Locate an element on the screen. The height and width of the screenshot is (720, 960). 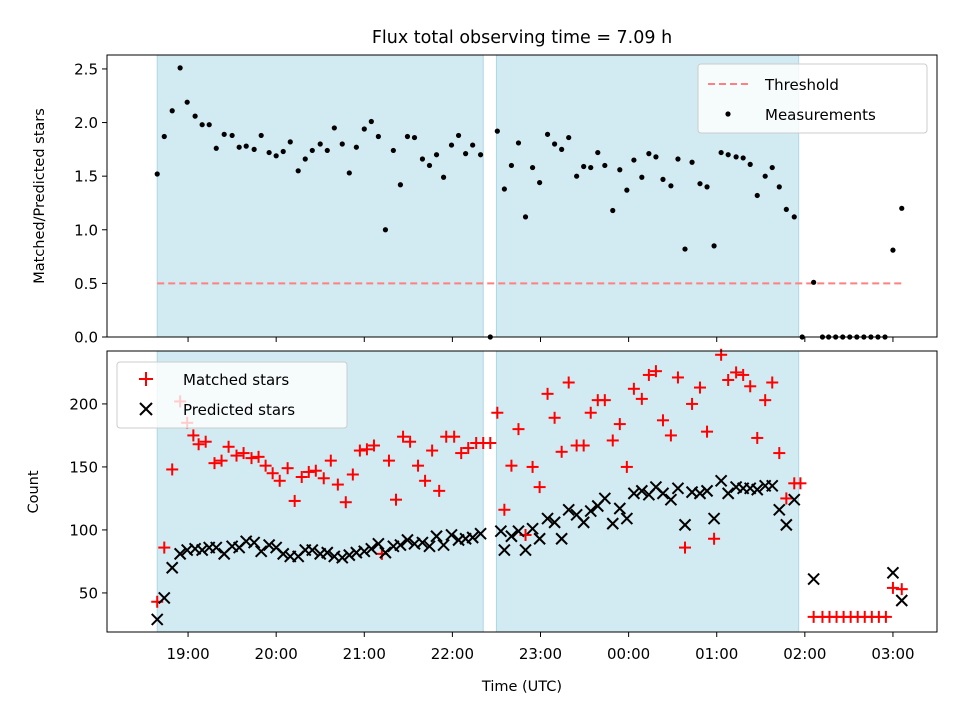
bottom-legend-box is located at coordinates (232, 395).